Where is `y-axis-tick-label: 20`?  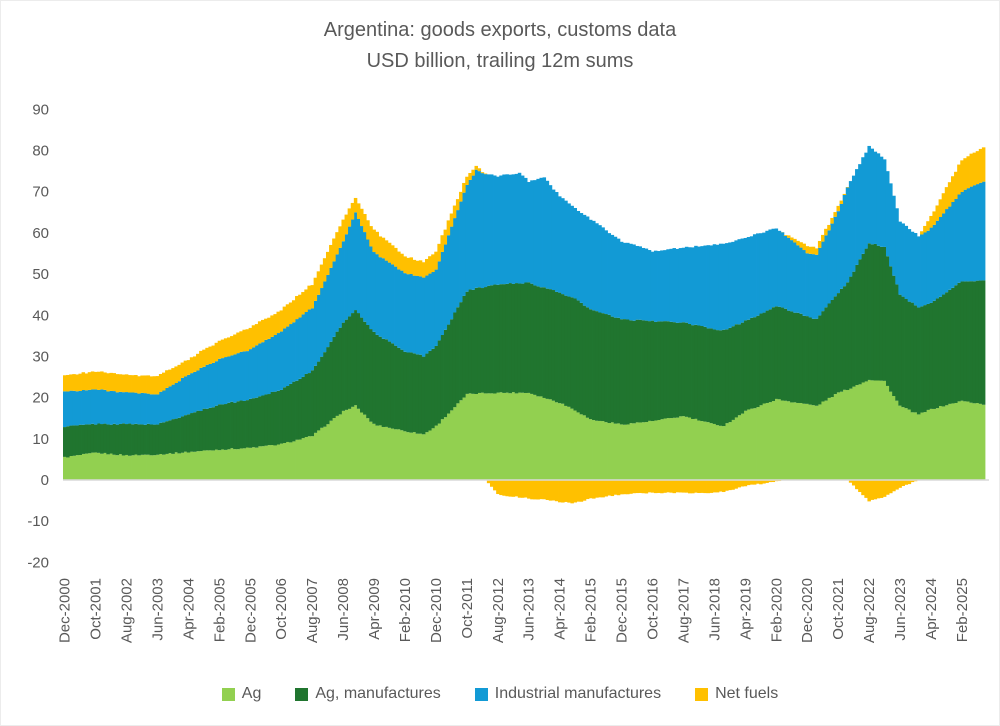 y-axis-tick-label: 20 is located at coordinates (40, 398).